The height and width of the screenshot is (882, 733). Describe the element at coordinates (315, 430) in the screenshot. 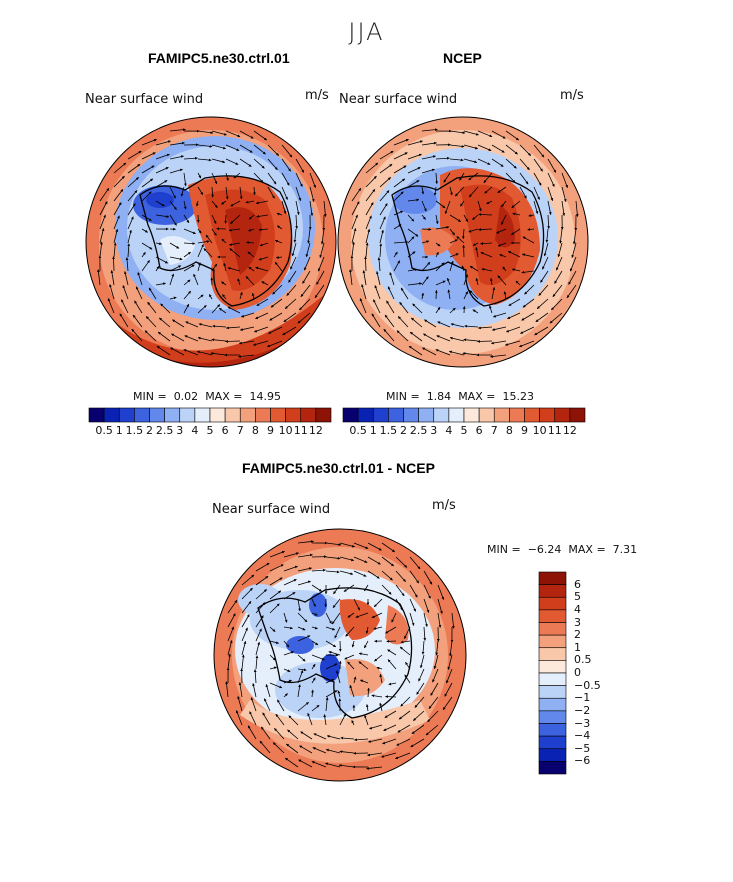

I see `colorbar-1-tick-label: 12` at that location.